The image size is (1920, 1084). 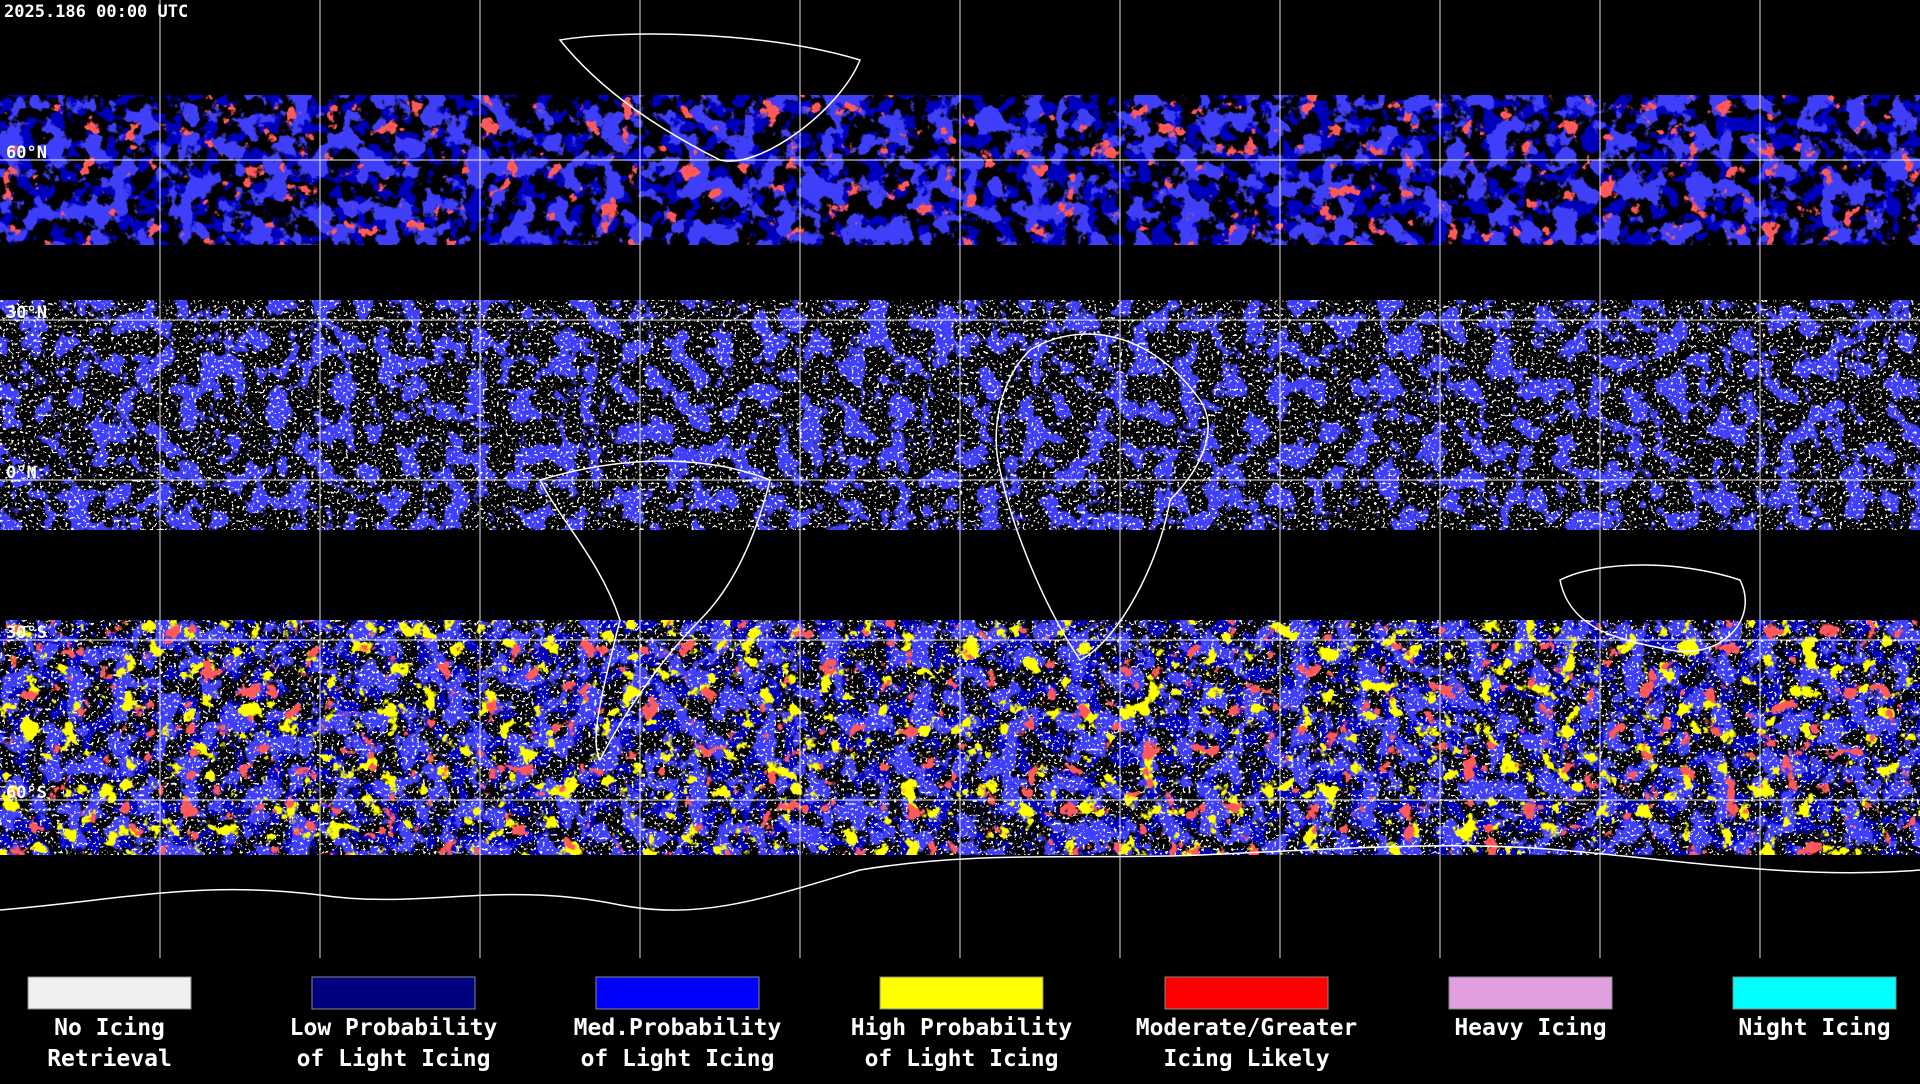 What do you see at coordinates (1246, 1059) in the screenshot?
I see `legend-label: Icing Likely` at bounding box center [1246, 1059].